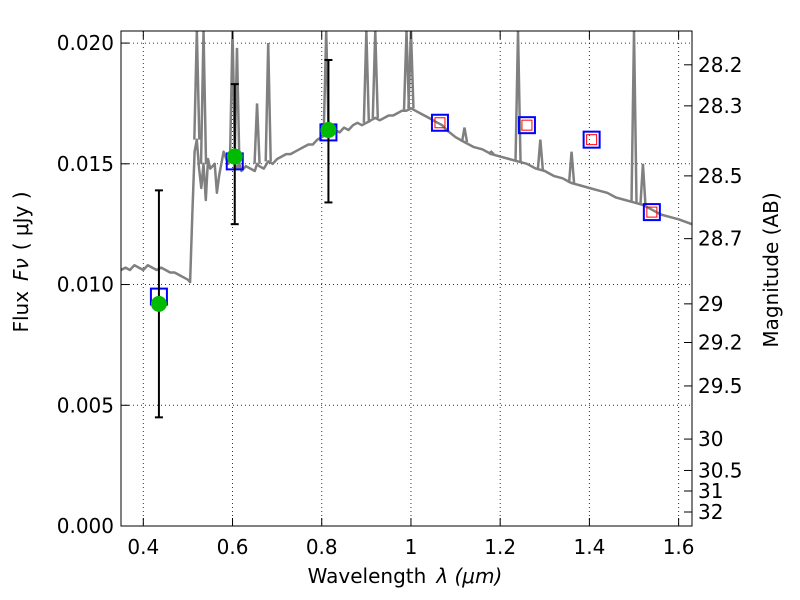 The height and width of the screenshot is (600, 800). What do you see at coordinates (710, 512) in the screenshot?
I see `mag-tick-label: 32` at bounding box center [710, 512].